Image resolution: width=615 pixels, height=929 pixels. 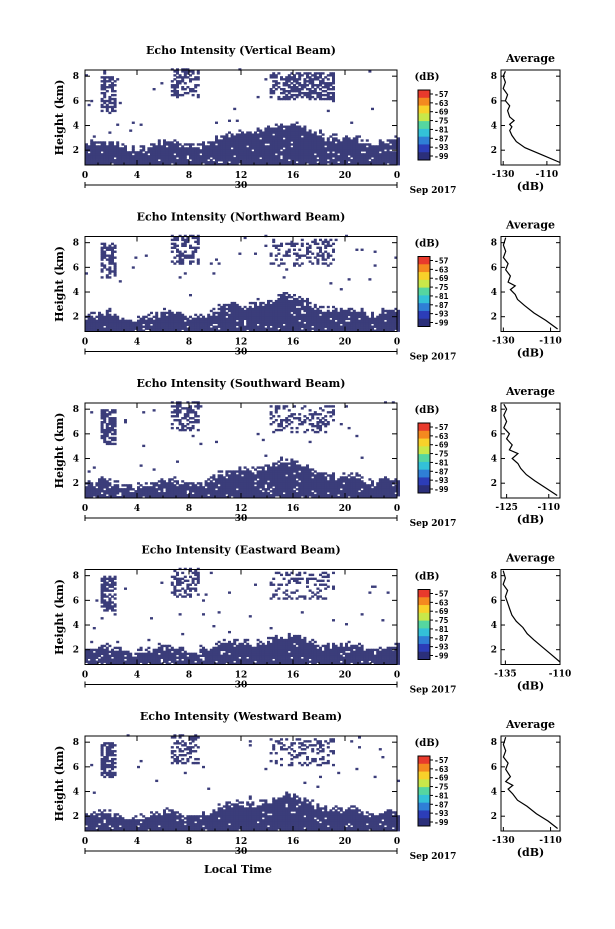 What do you see at coordinates (424, 315) in the screenshot?
I see `colorbar-segment` at bounding box center [424, 315].